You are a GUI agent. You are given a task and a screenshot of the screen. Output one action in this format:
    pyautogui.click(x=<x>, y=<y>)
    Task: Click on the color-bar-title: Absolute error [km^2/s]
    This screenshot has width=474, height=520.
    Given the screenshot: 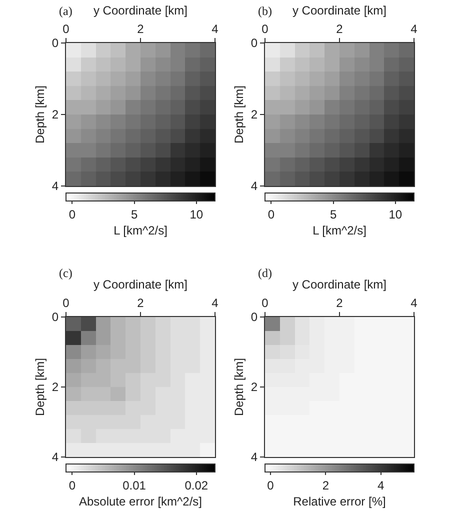 What is the action you would take?
    pyautogui.click(x=140, y=501)
    